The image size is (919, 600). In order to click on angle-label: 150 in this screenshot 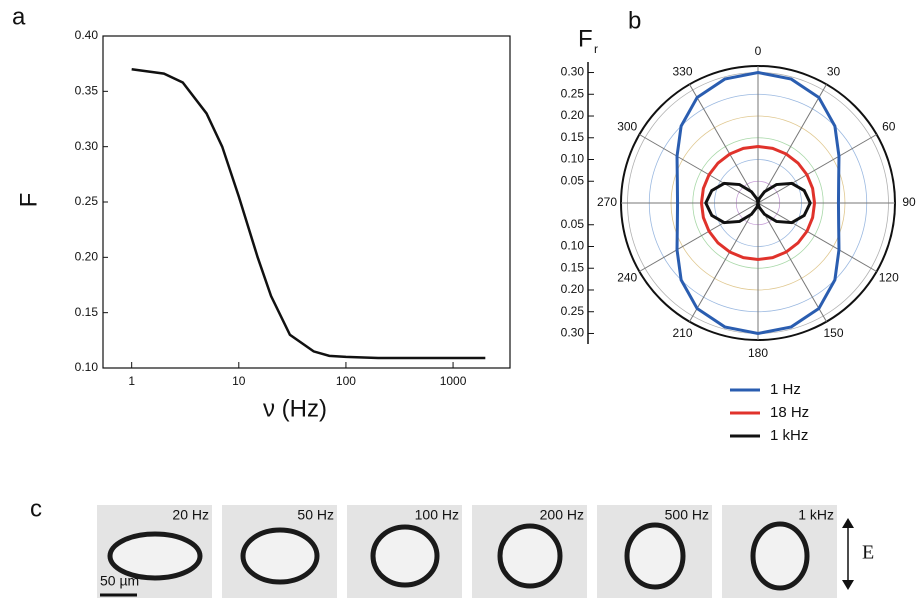, I will do `click(833, 333)`.